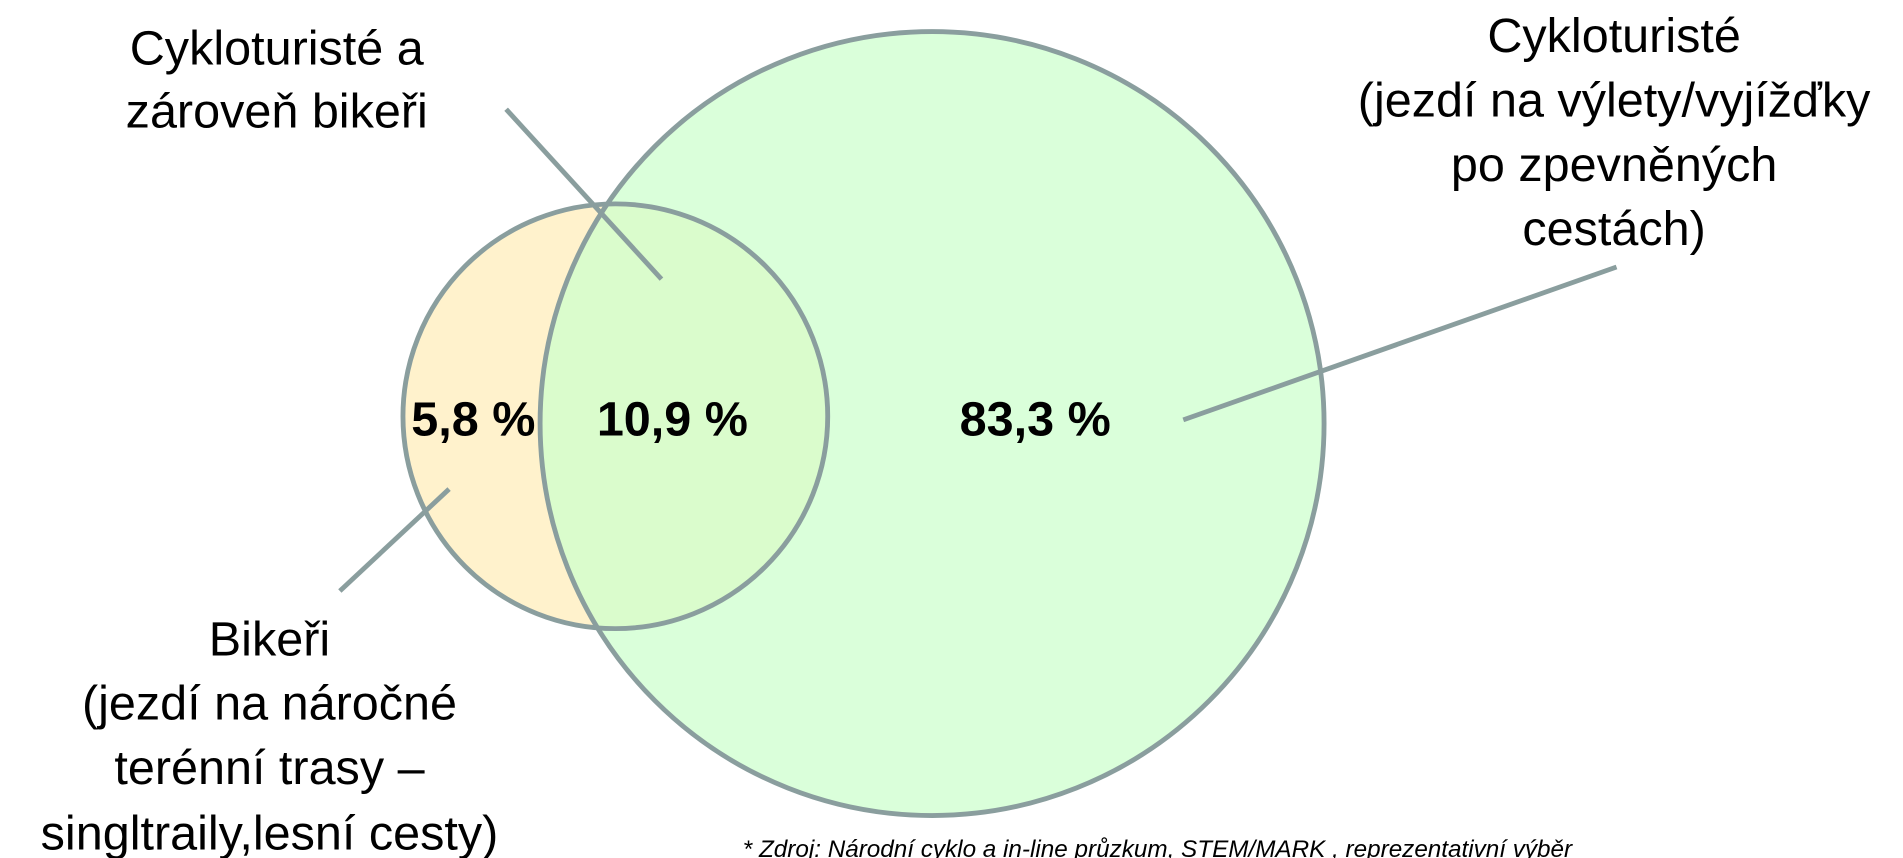 The height and width of the screenshot is (858, 1903). What do you see at coordinates (584, 194) in the screenshot?
I see `overlap-pointer` at bounding box center [584, 194].